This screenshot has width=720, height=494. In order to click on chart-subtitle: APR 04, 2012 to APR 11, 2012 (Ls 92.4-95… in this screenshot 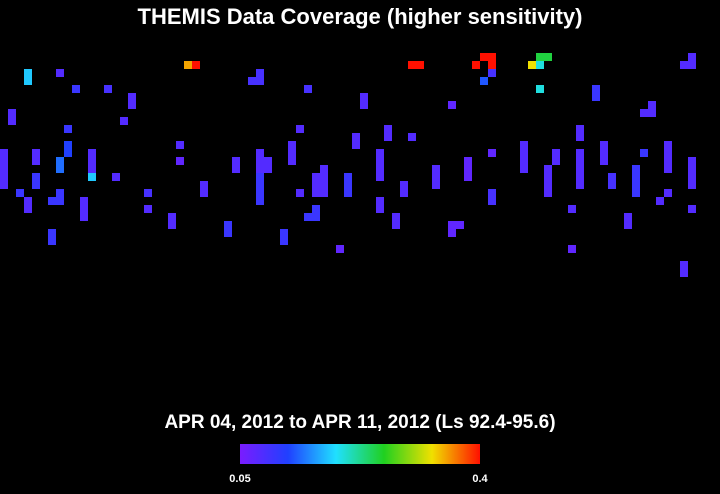, I will do `click(359, 422)`.